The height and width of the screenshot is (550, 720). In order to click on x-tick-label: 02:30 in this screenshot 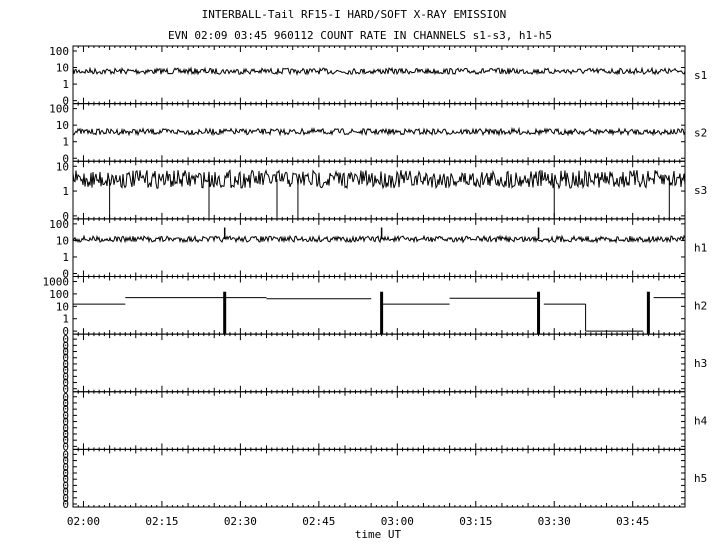, I will do `click(240, 521)`.